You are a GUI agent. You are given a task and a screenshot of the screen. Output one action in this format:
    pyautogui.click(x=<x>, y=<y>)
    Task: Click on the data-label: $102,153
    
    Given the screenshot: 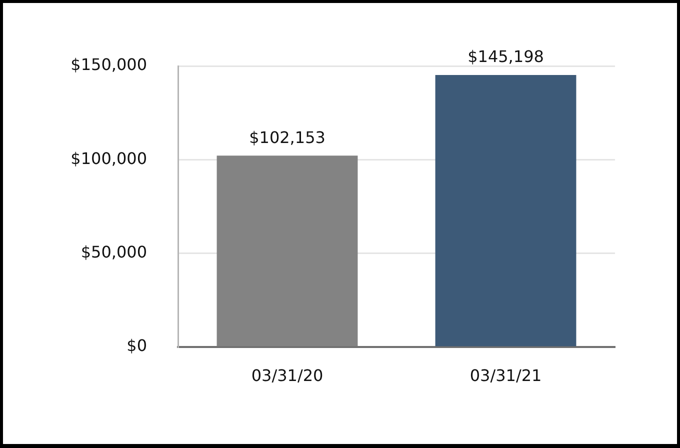 What is the action you would take?
    pyautogui.click(x=287, y=137)
    